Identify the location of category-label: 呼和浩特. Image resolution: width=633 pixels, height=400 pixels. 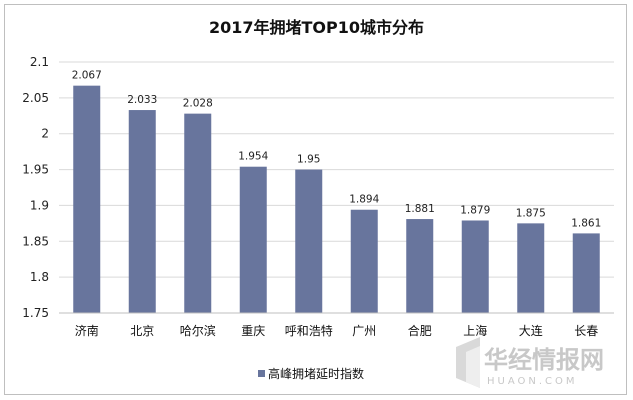
(309, 330).